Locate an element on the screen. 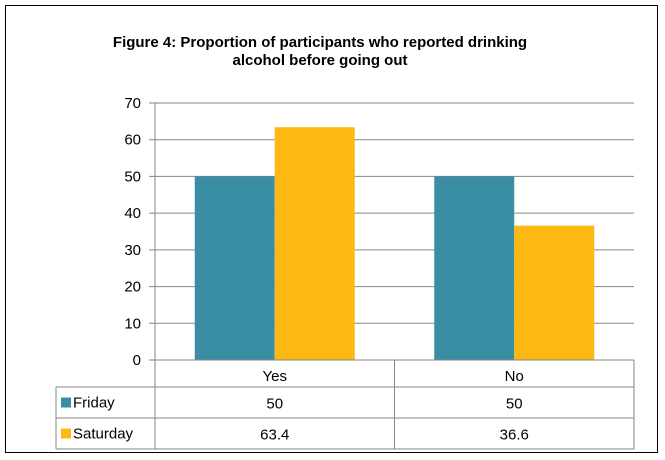 The width and height of the screenshot is (665, 460). y-tick-label-20: 20 is located at coordinates (132, 287).